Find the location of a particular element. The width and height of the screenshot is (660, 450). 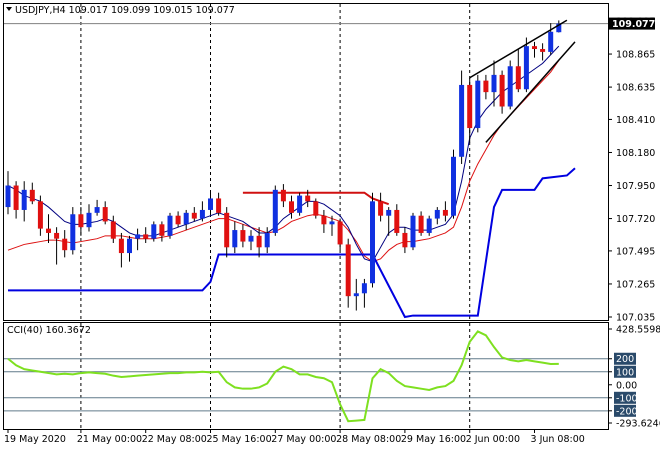

price-tick-label: 107.950 is located at coordinates (635, 186).